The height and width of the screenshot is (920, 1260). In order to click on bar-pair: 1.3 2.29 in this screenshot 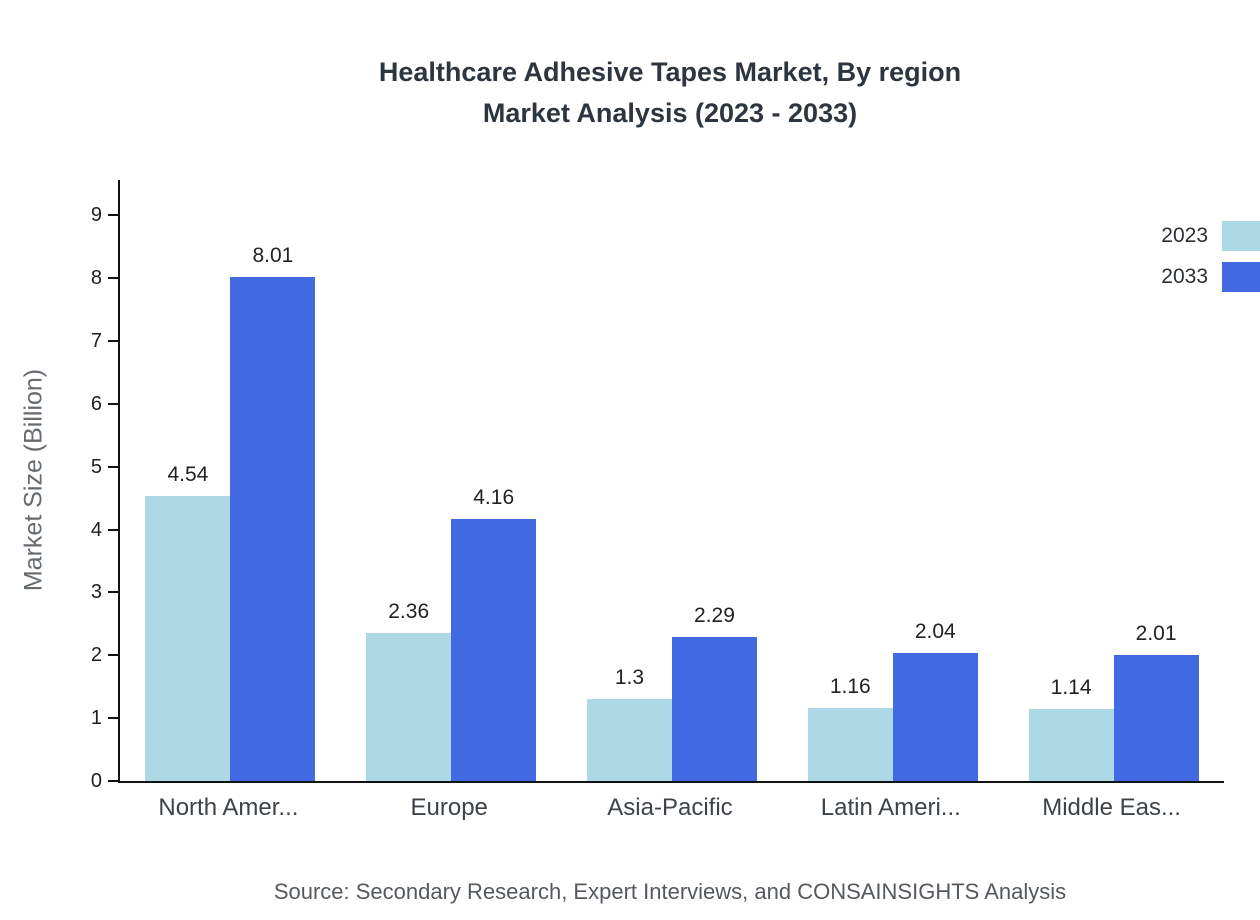, I will do `click(671, 692)`.